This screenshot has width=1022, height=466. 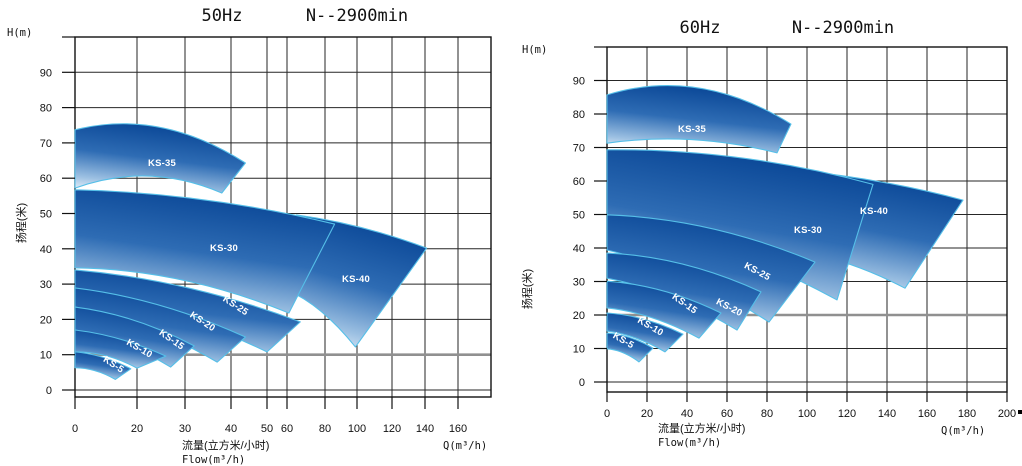 I want to click on x-tick-label: 200, so click(x=1007, y=414).